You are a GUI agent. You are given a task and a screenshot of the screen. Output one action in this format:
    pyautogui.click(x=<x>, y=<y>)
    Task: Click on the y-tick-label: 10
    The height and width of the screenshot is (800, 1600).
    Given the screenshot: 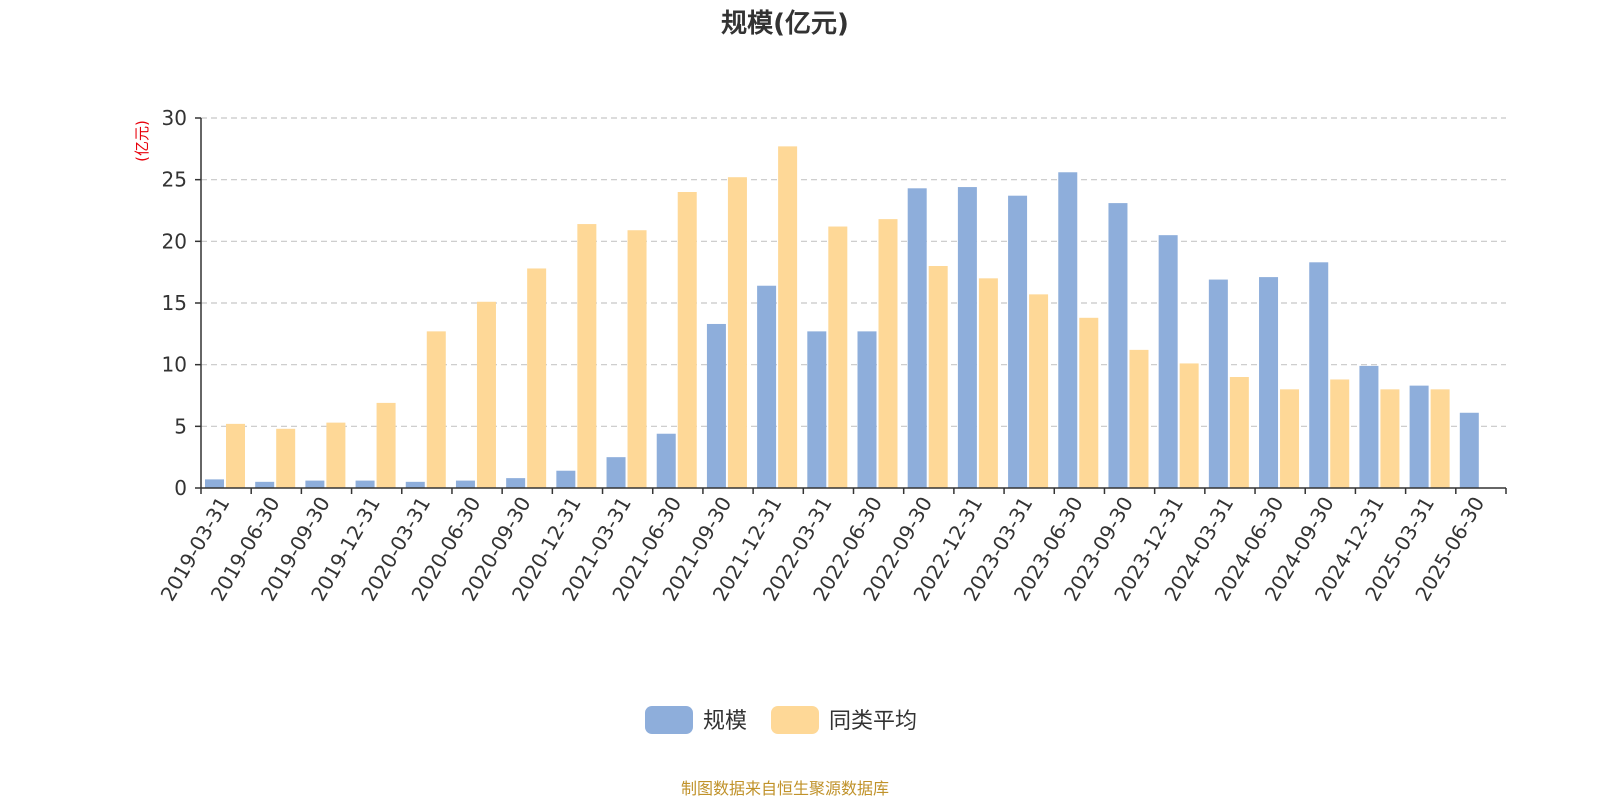 What is the action you would take?
    pyautogui.click(x=174, y=365)
    